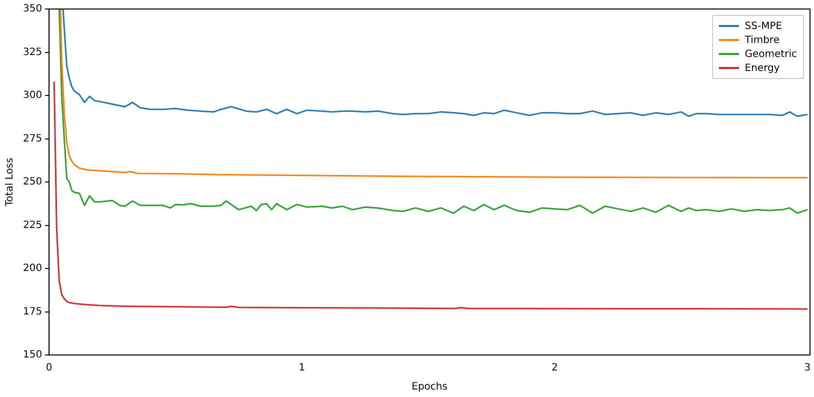 This screenshot has width=814, height=397. I want to click on x-axis-title: Epochs, so click(430, 387).